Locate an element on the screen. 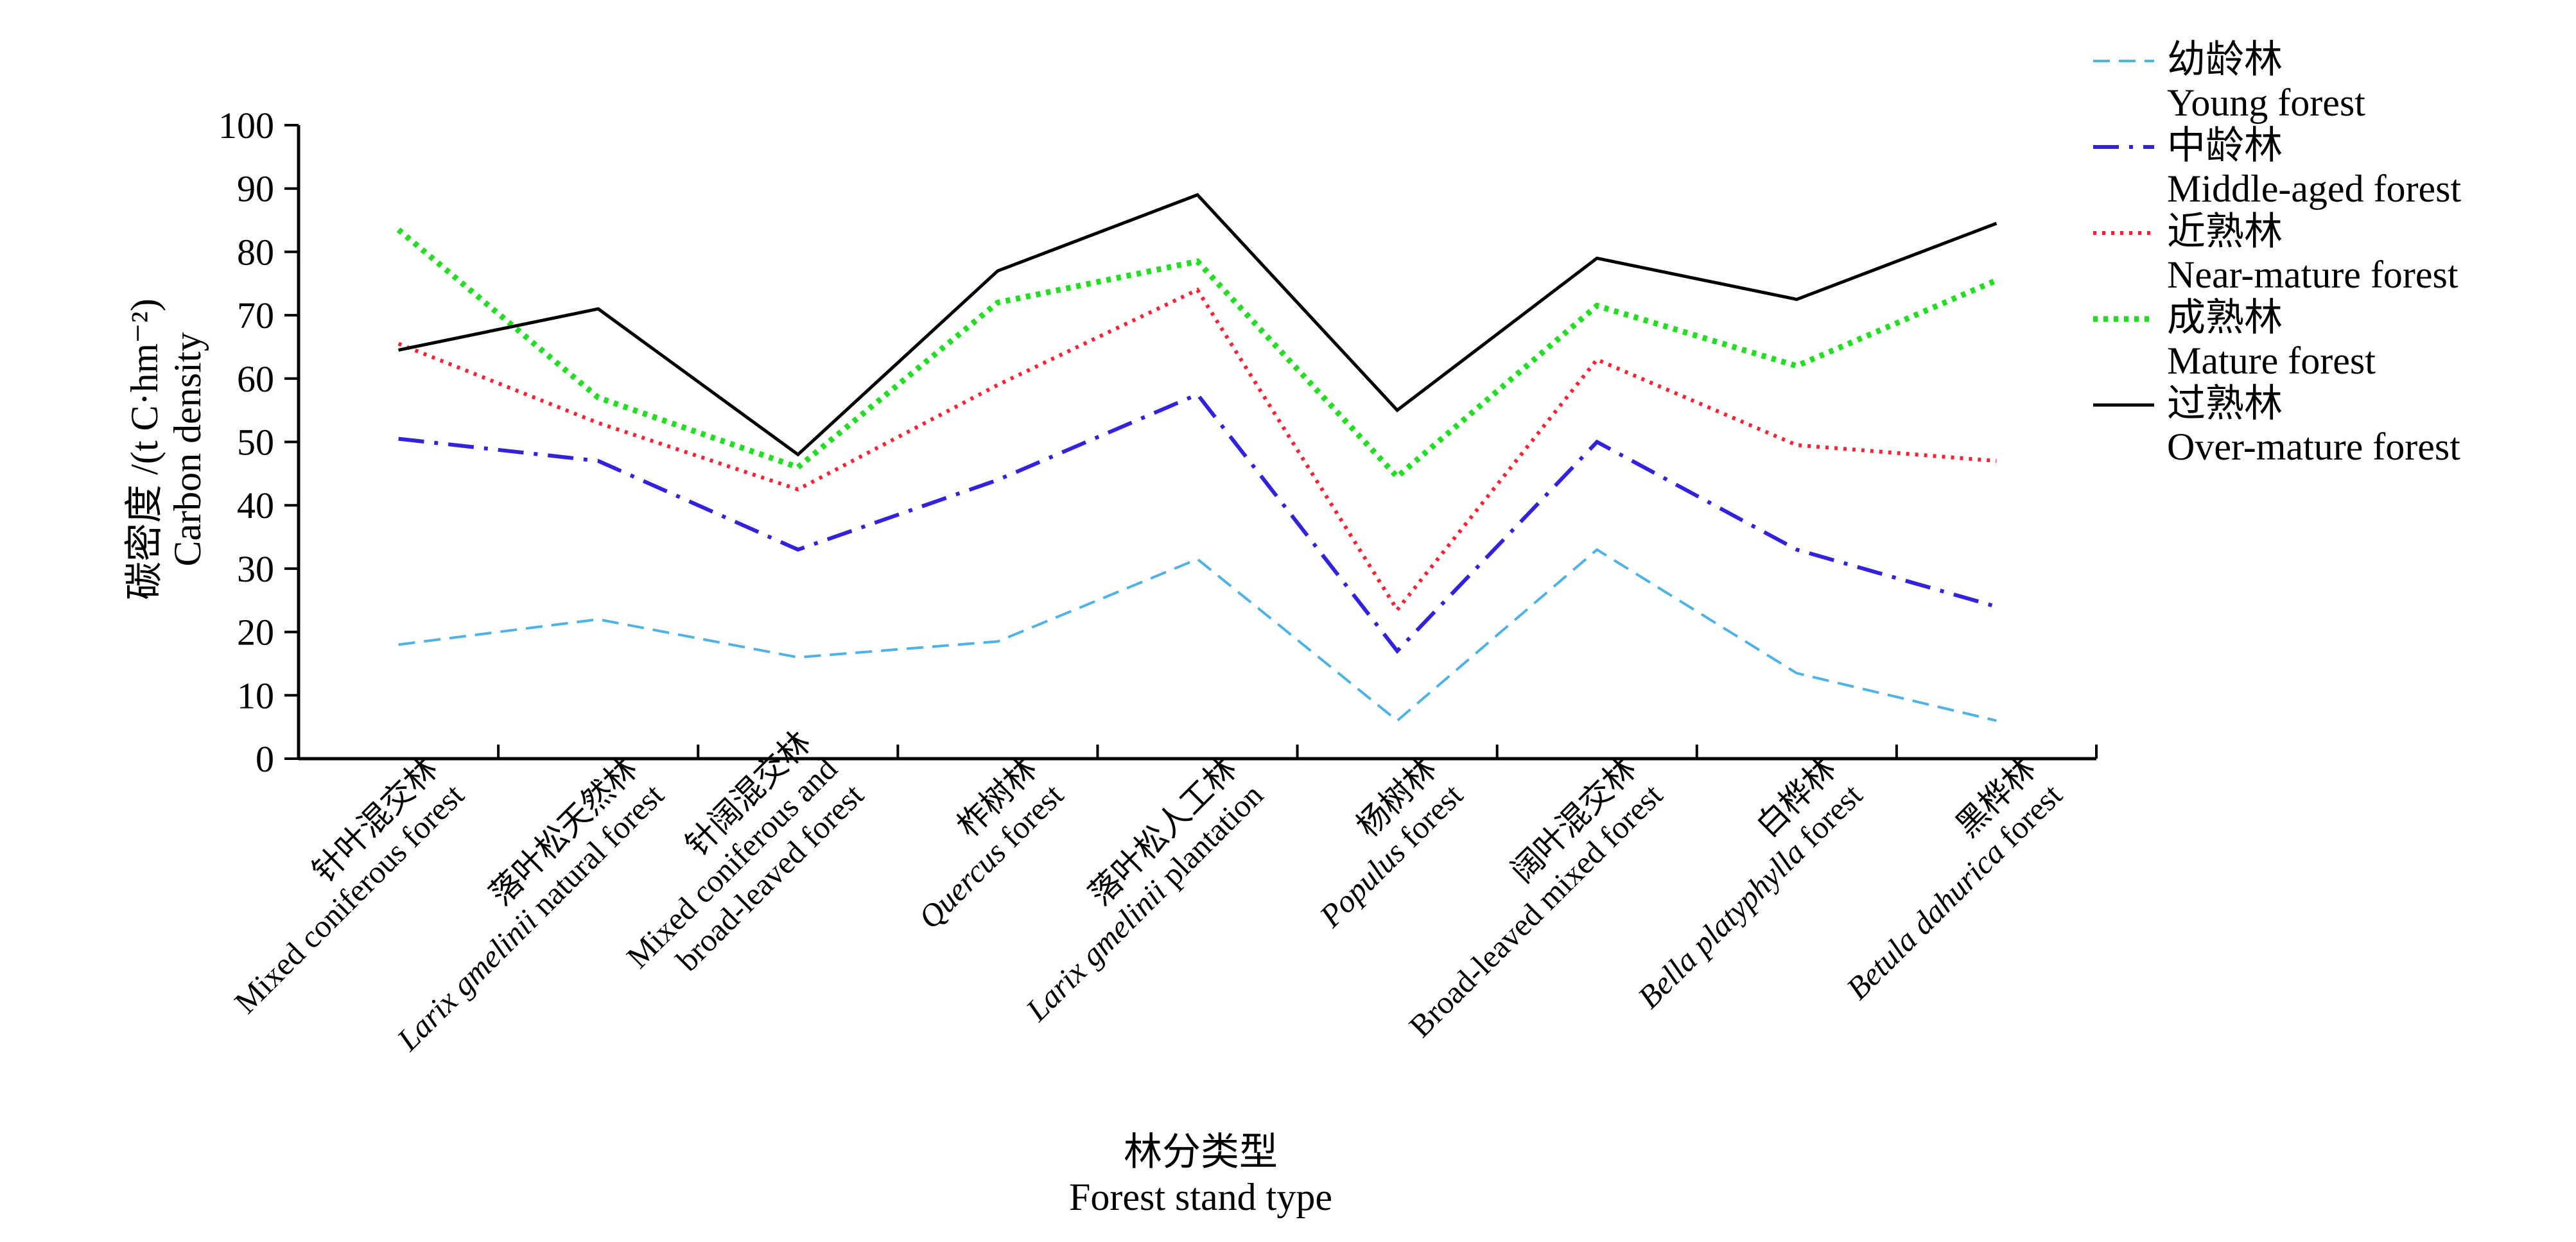 The image size is (2576, 1242). y-tick-label: 0 is located at coordinates (265, 759).